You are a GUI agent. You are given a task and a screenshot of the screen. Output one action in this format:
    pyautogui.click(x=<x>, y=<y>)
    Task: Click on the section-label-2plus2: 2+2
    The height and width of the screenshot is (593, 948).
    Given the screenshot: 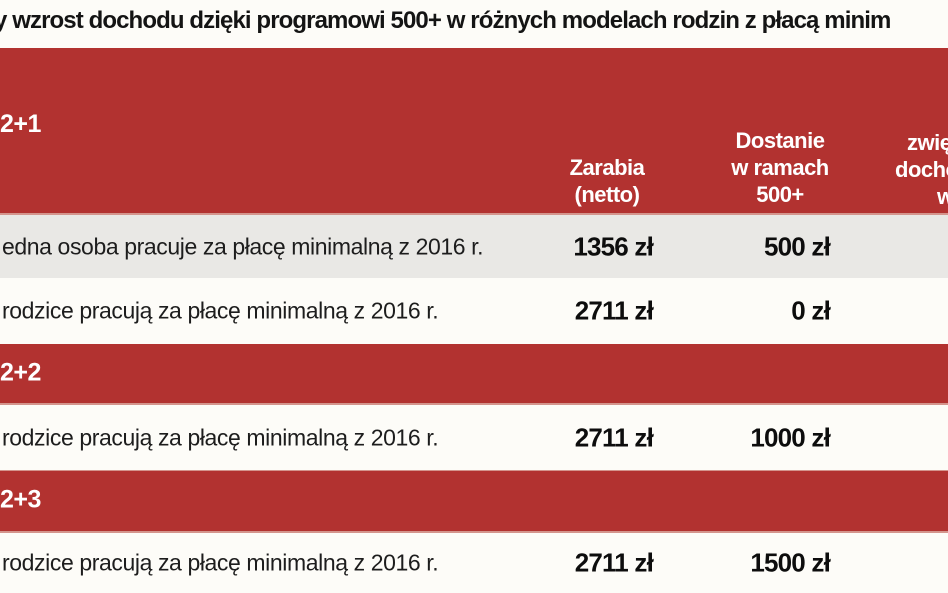 What is the action you would take?
    pyautogui.click(x=20, y=371)
    